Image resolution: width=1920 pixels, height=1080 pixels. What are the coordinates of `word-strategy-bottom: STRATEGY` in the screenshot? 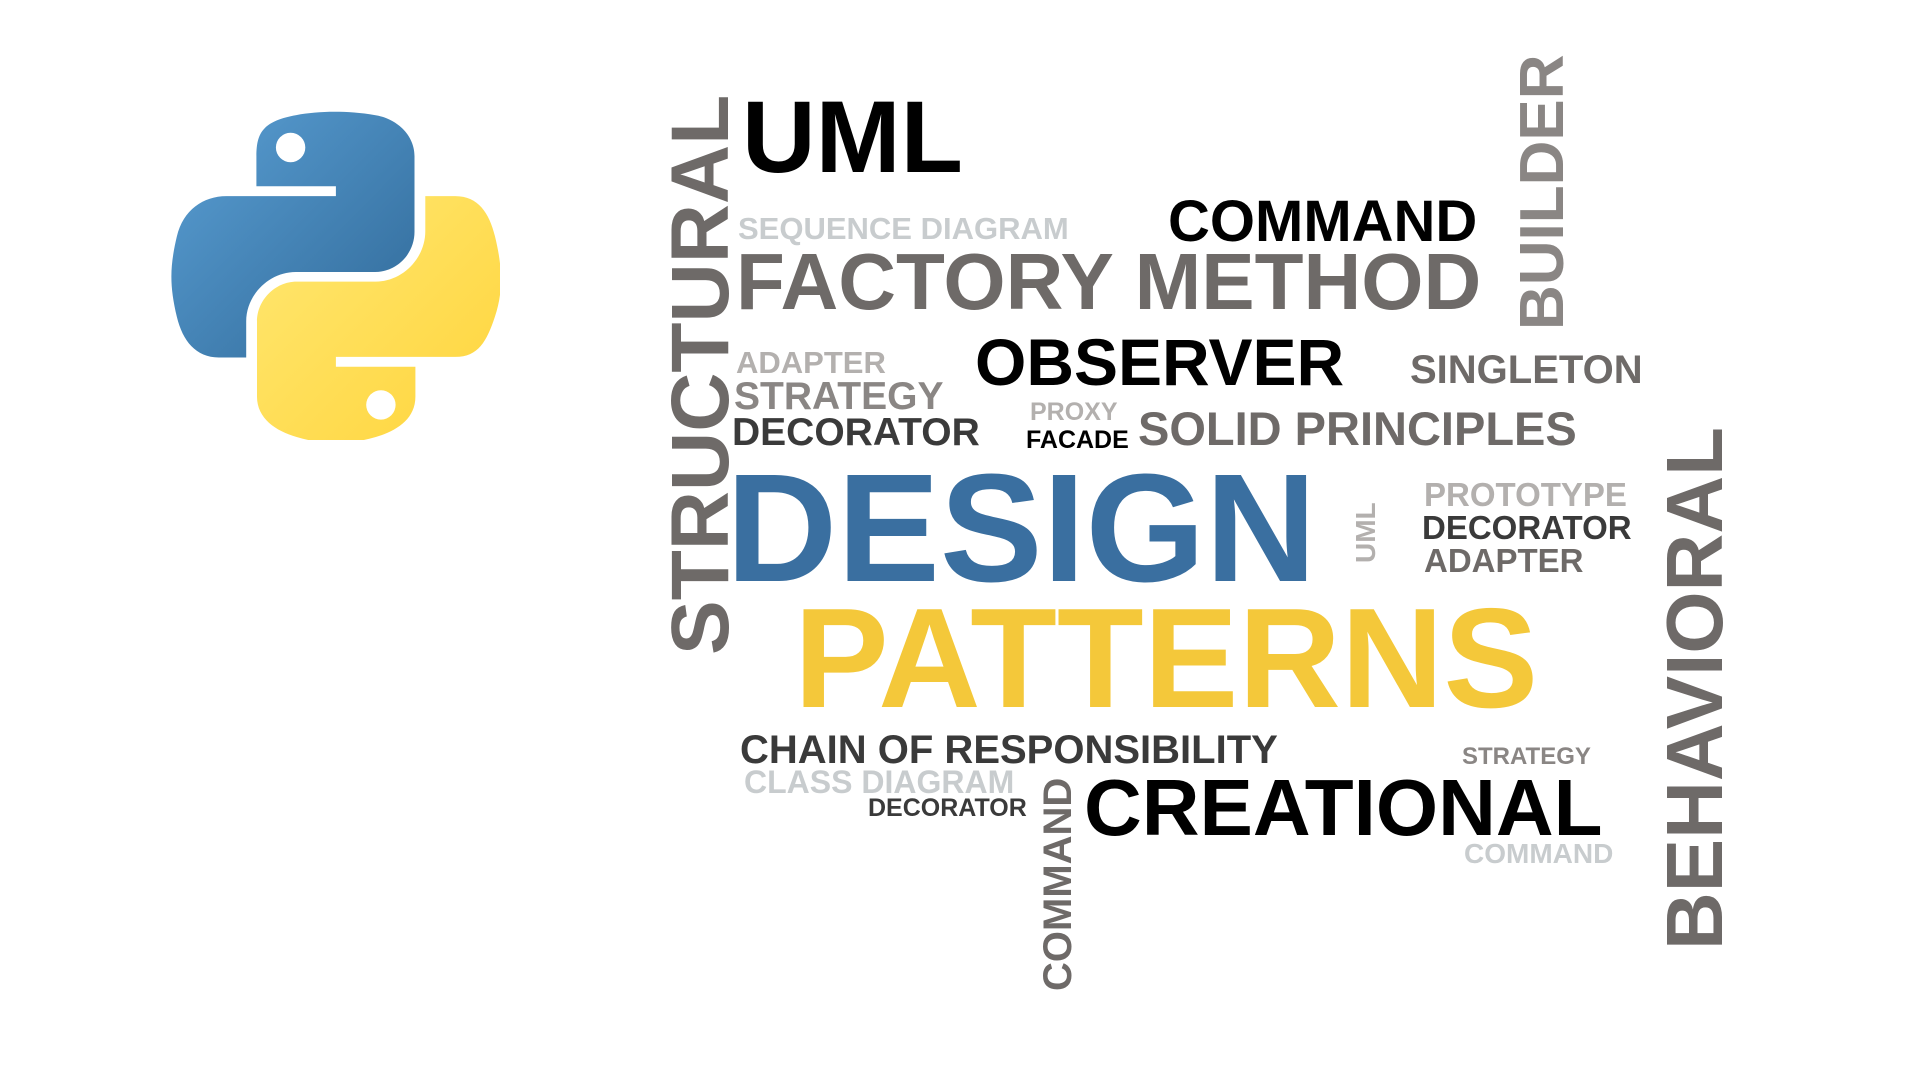 It's located at (1526, 756).